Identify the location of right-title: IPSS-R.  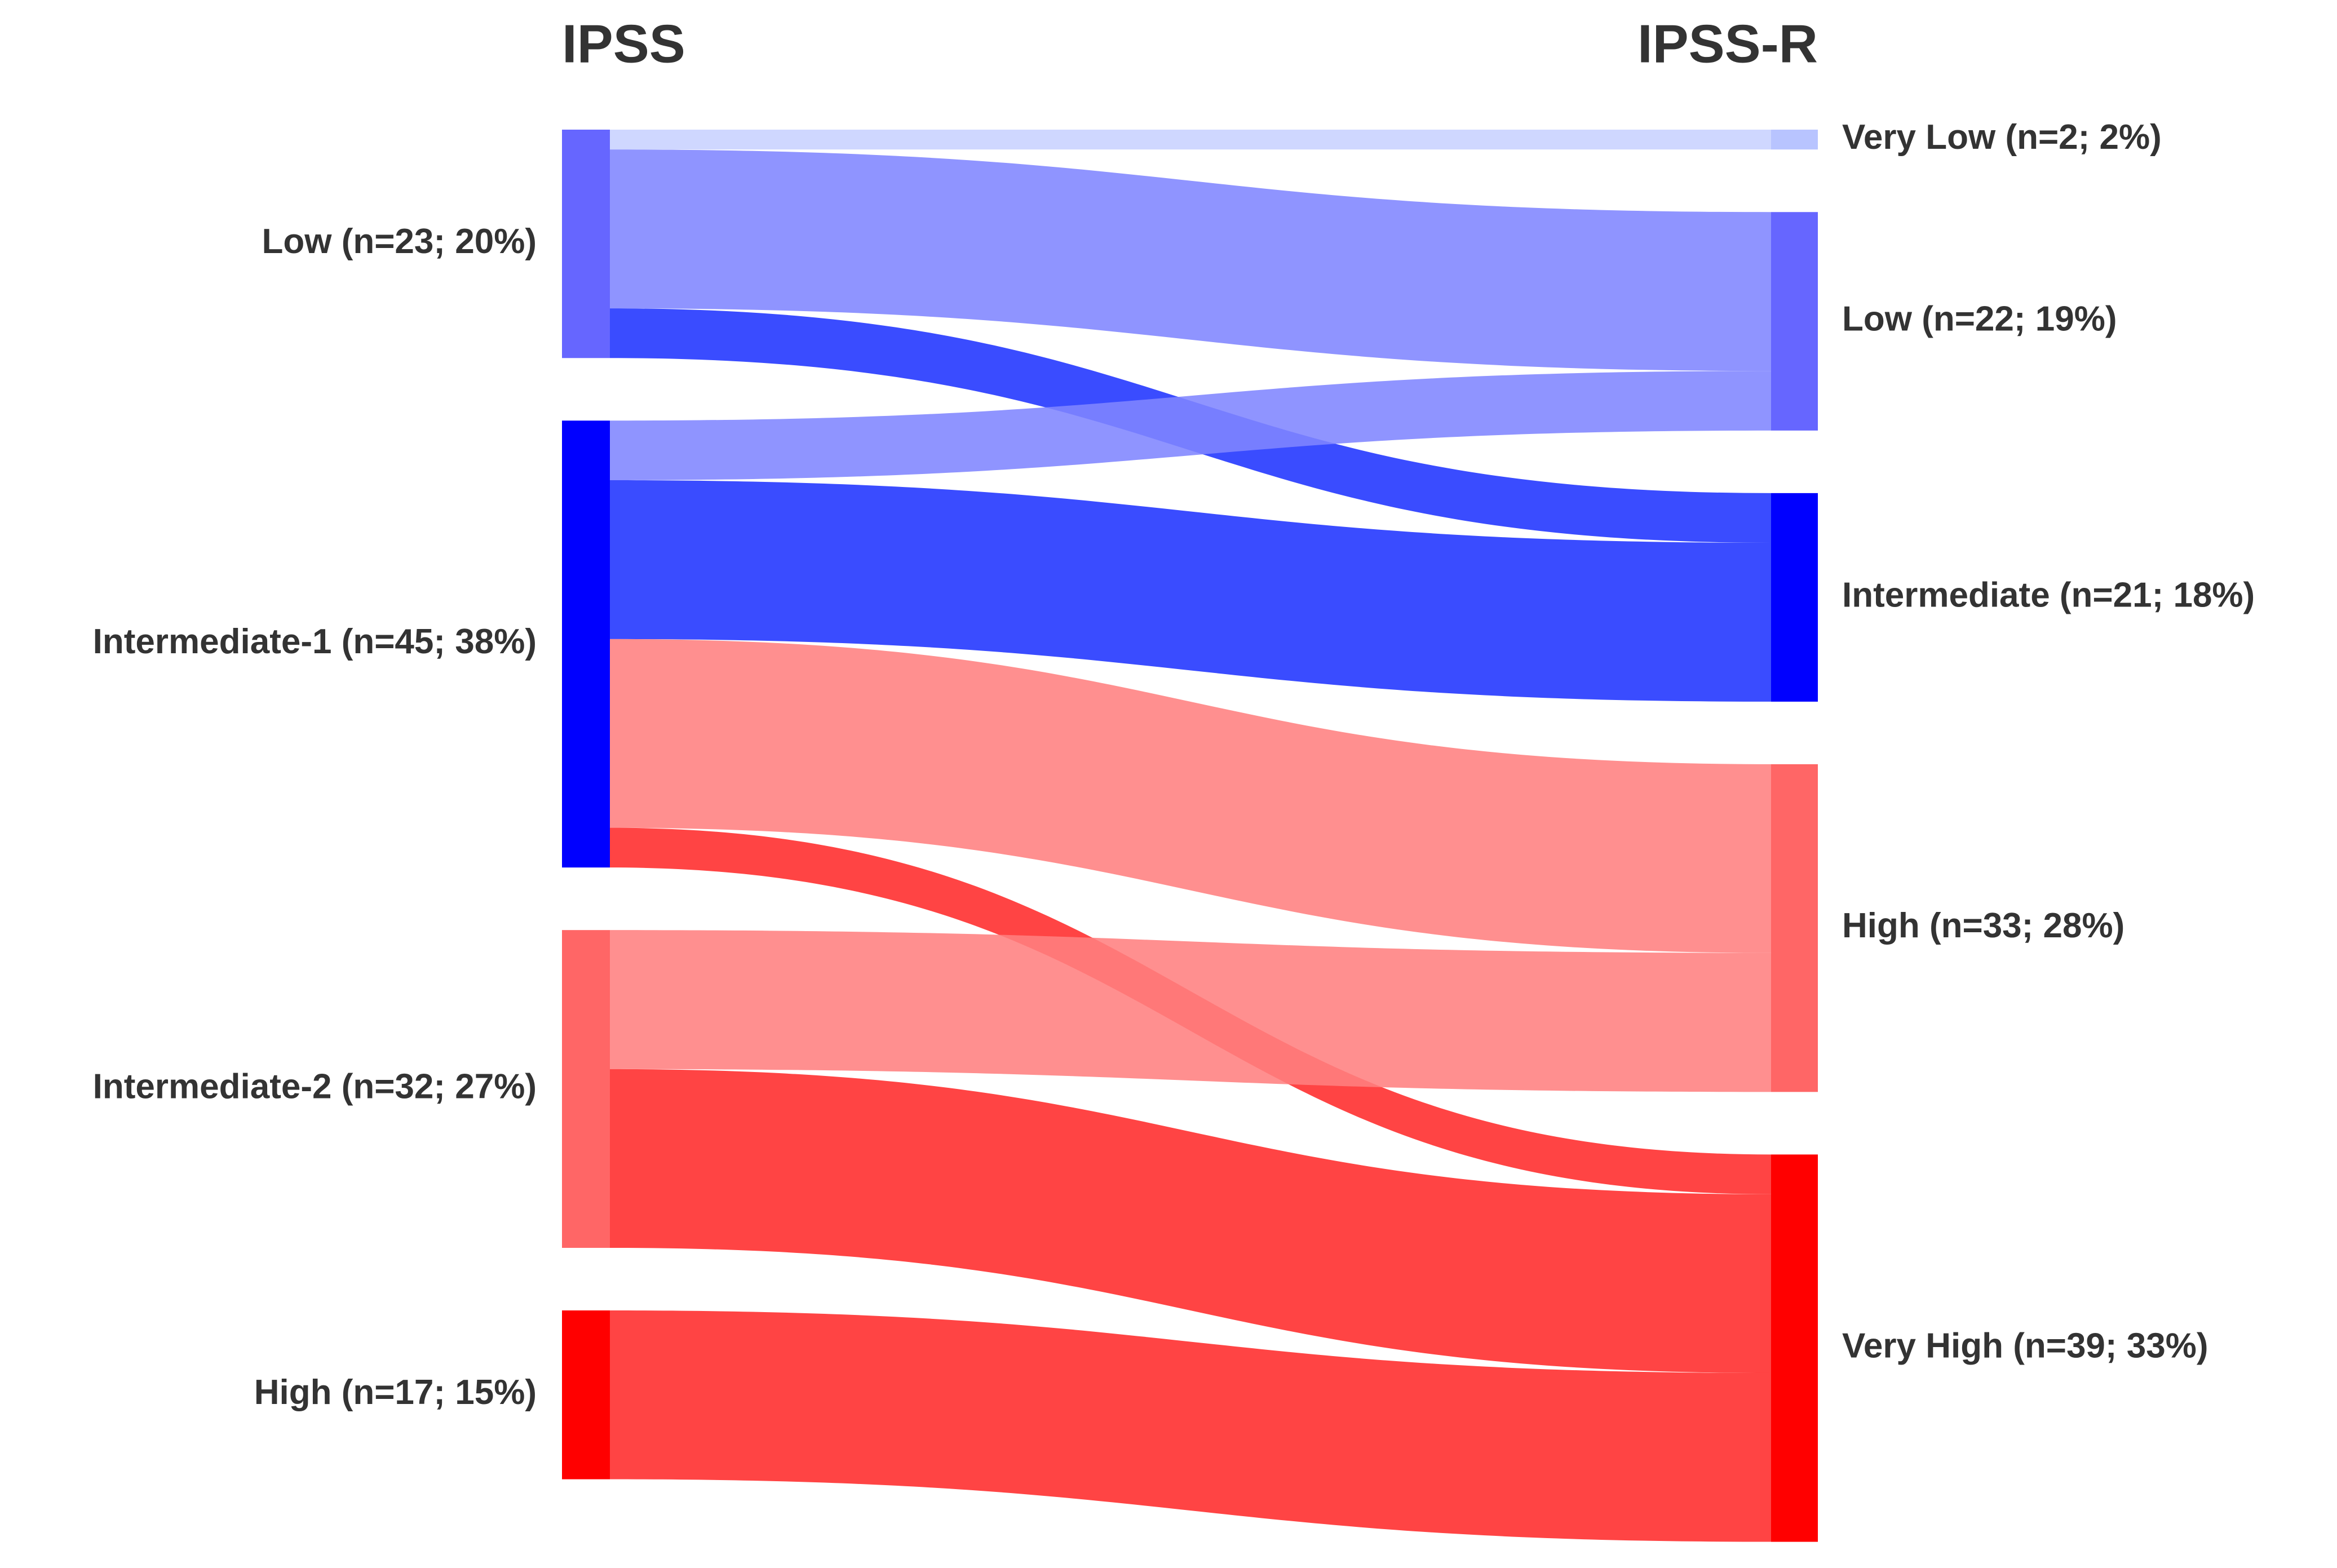
(1727, 44).